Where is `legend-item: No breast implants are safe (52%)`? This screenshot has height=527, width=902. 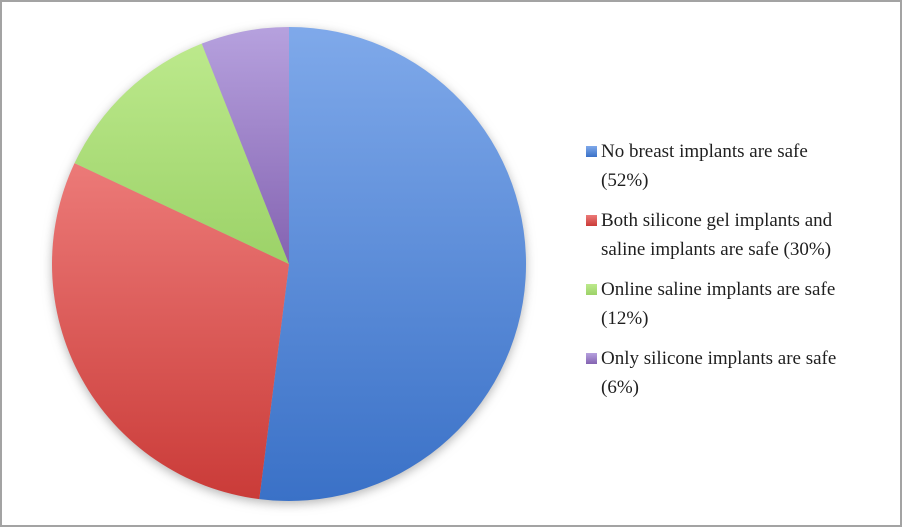 legend-item: No breast implants are safe (52%) is located at coordinates (738, 166).